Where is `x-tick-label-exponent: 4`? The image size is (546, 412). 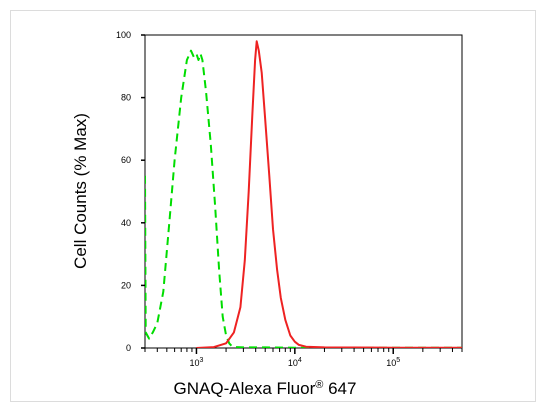 x-tick-label-exponent: 4 is located at coordinates (300, 360).